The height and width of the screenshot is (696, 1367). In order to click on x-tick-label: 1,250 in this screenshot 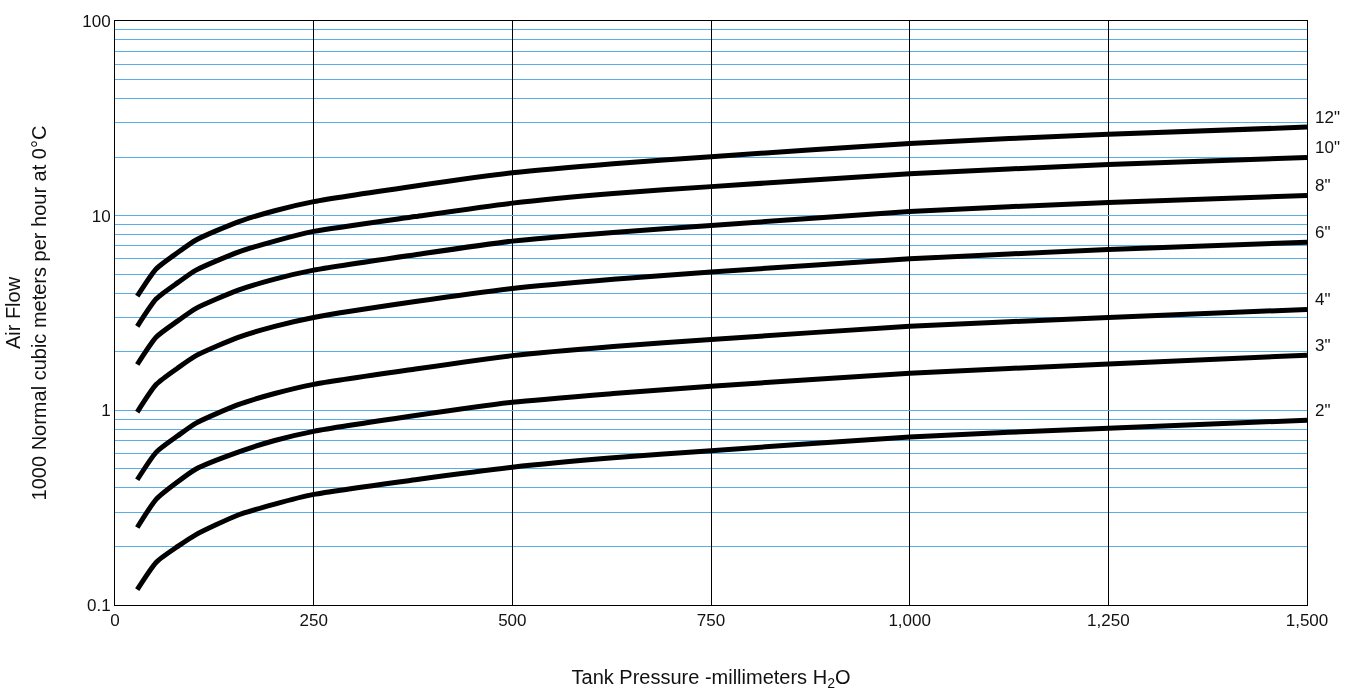, I will do `click(1108, 621)`.